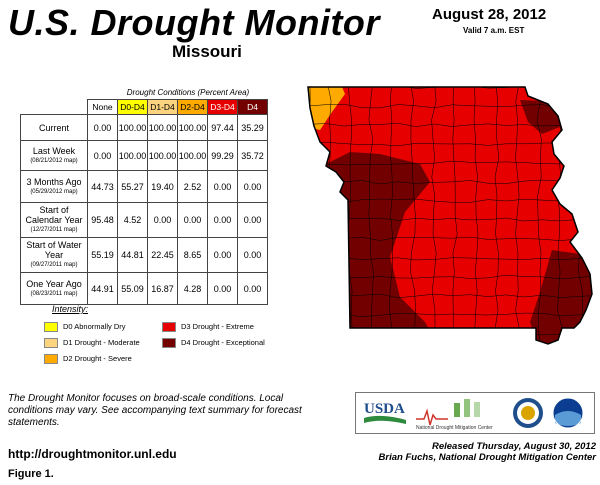 Image resolution: width=600 pixels, height=485 pixels. Describe the element at coordinates (188, 92) in the screenshot. I see `table-caption: Drought Conditions (Percent Area)` at that location.